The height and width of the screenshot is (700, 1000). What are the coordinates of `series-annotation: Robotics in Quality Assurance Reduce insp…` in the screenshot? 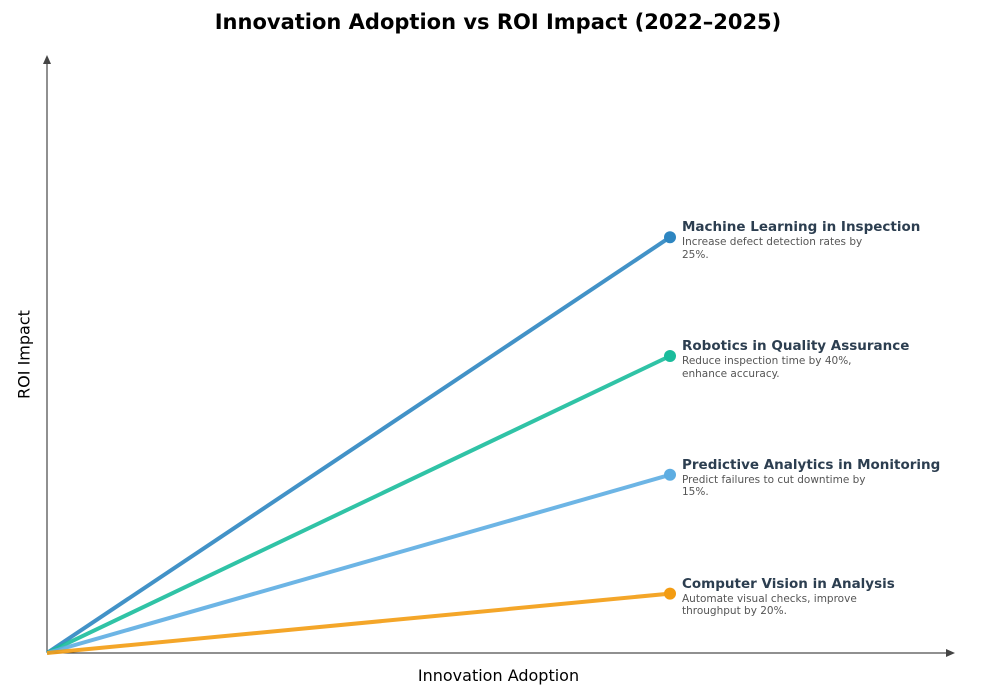 It's located at (822, 359).